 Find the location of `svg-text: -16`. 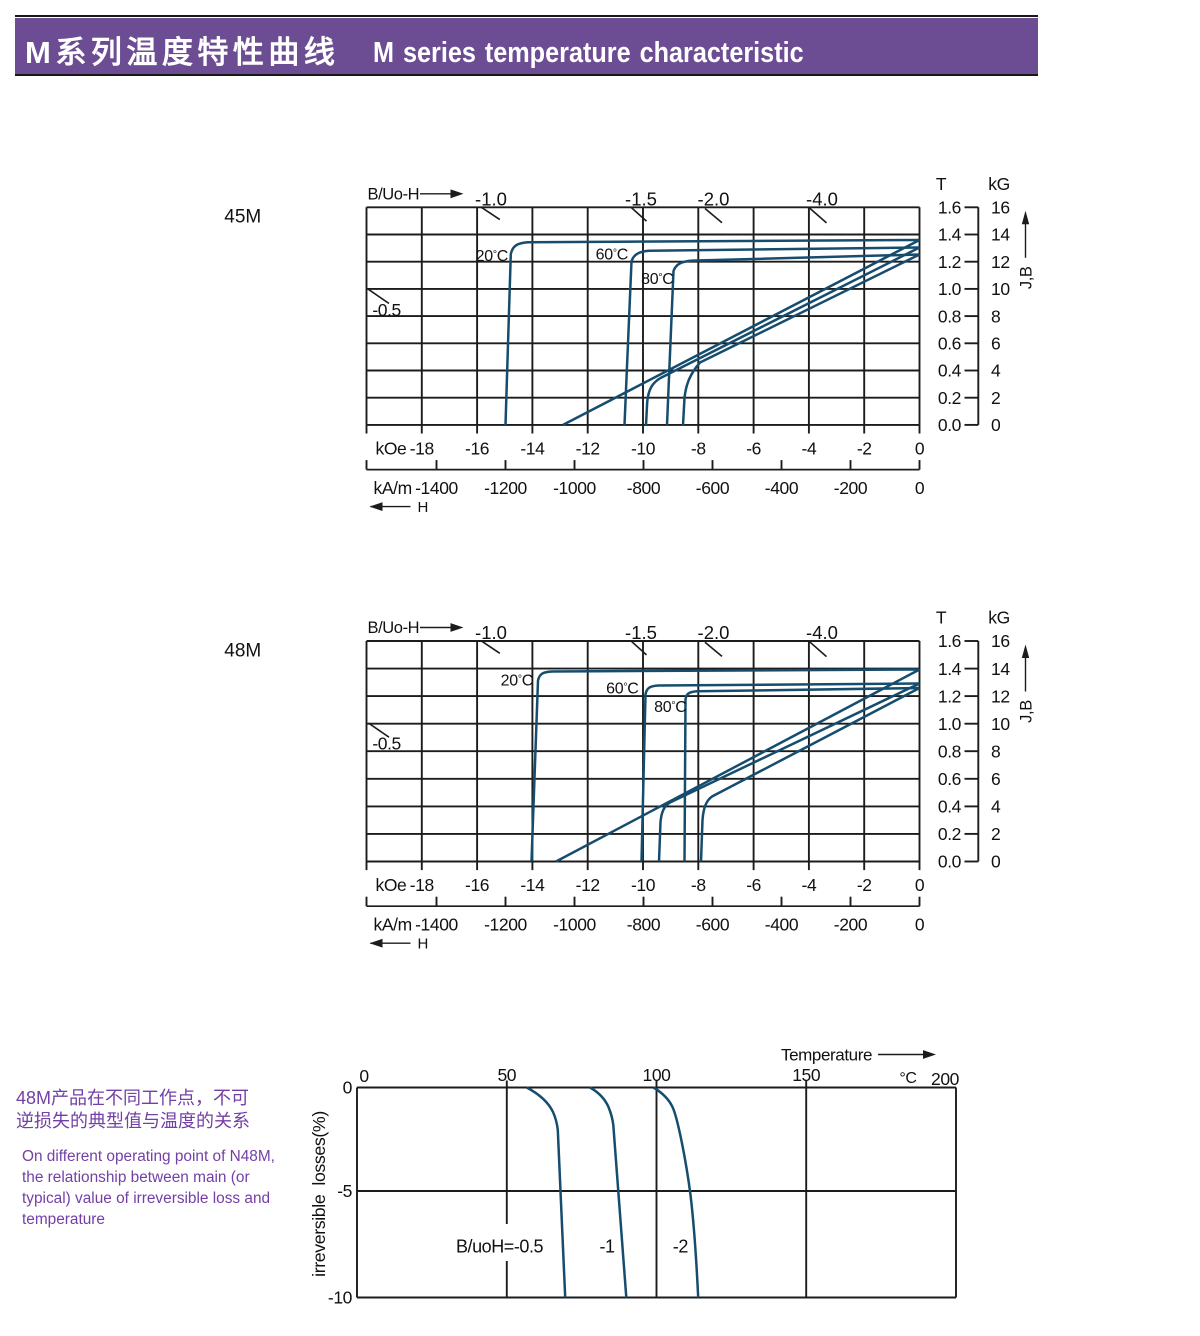

svg-text: -16 is located at coordinates (477, 449).